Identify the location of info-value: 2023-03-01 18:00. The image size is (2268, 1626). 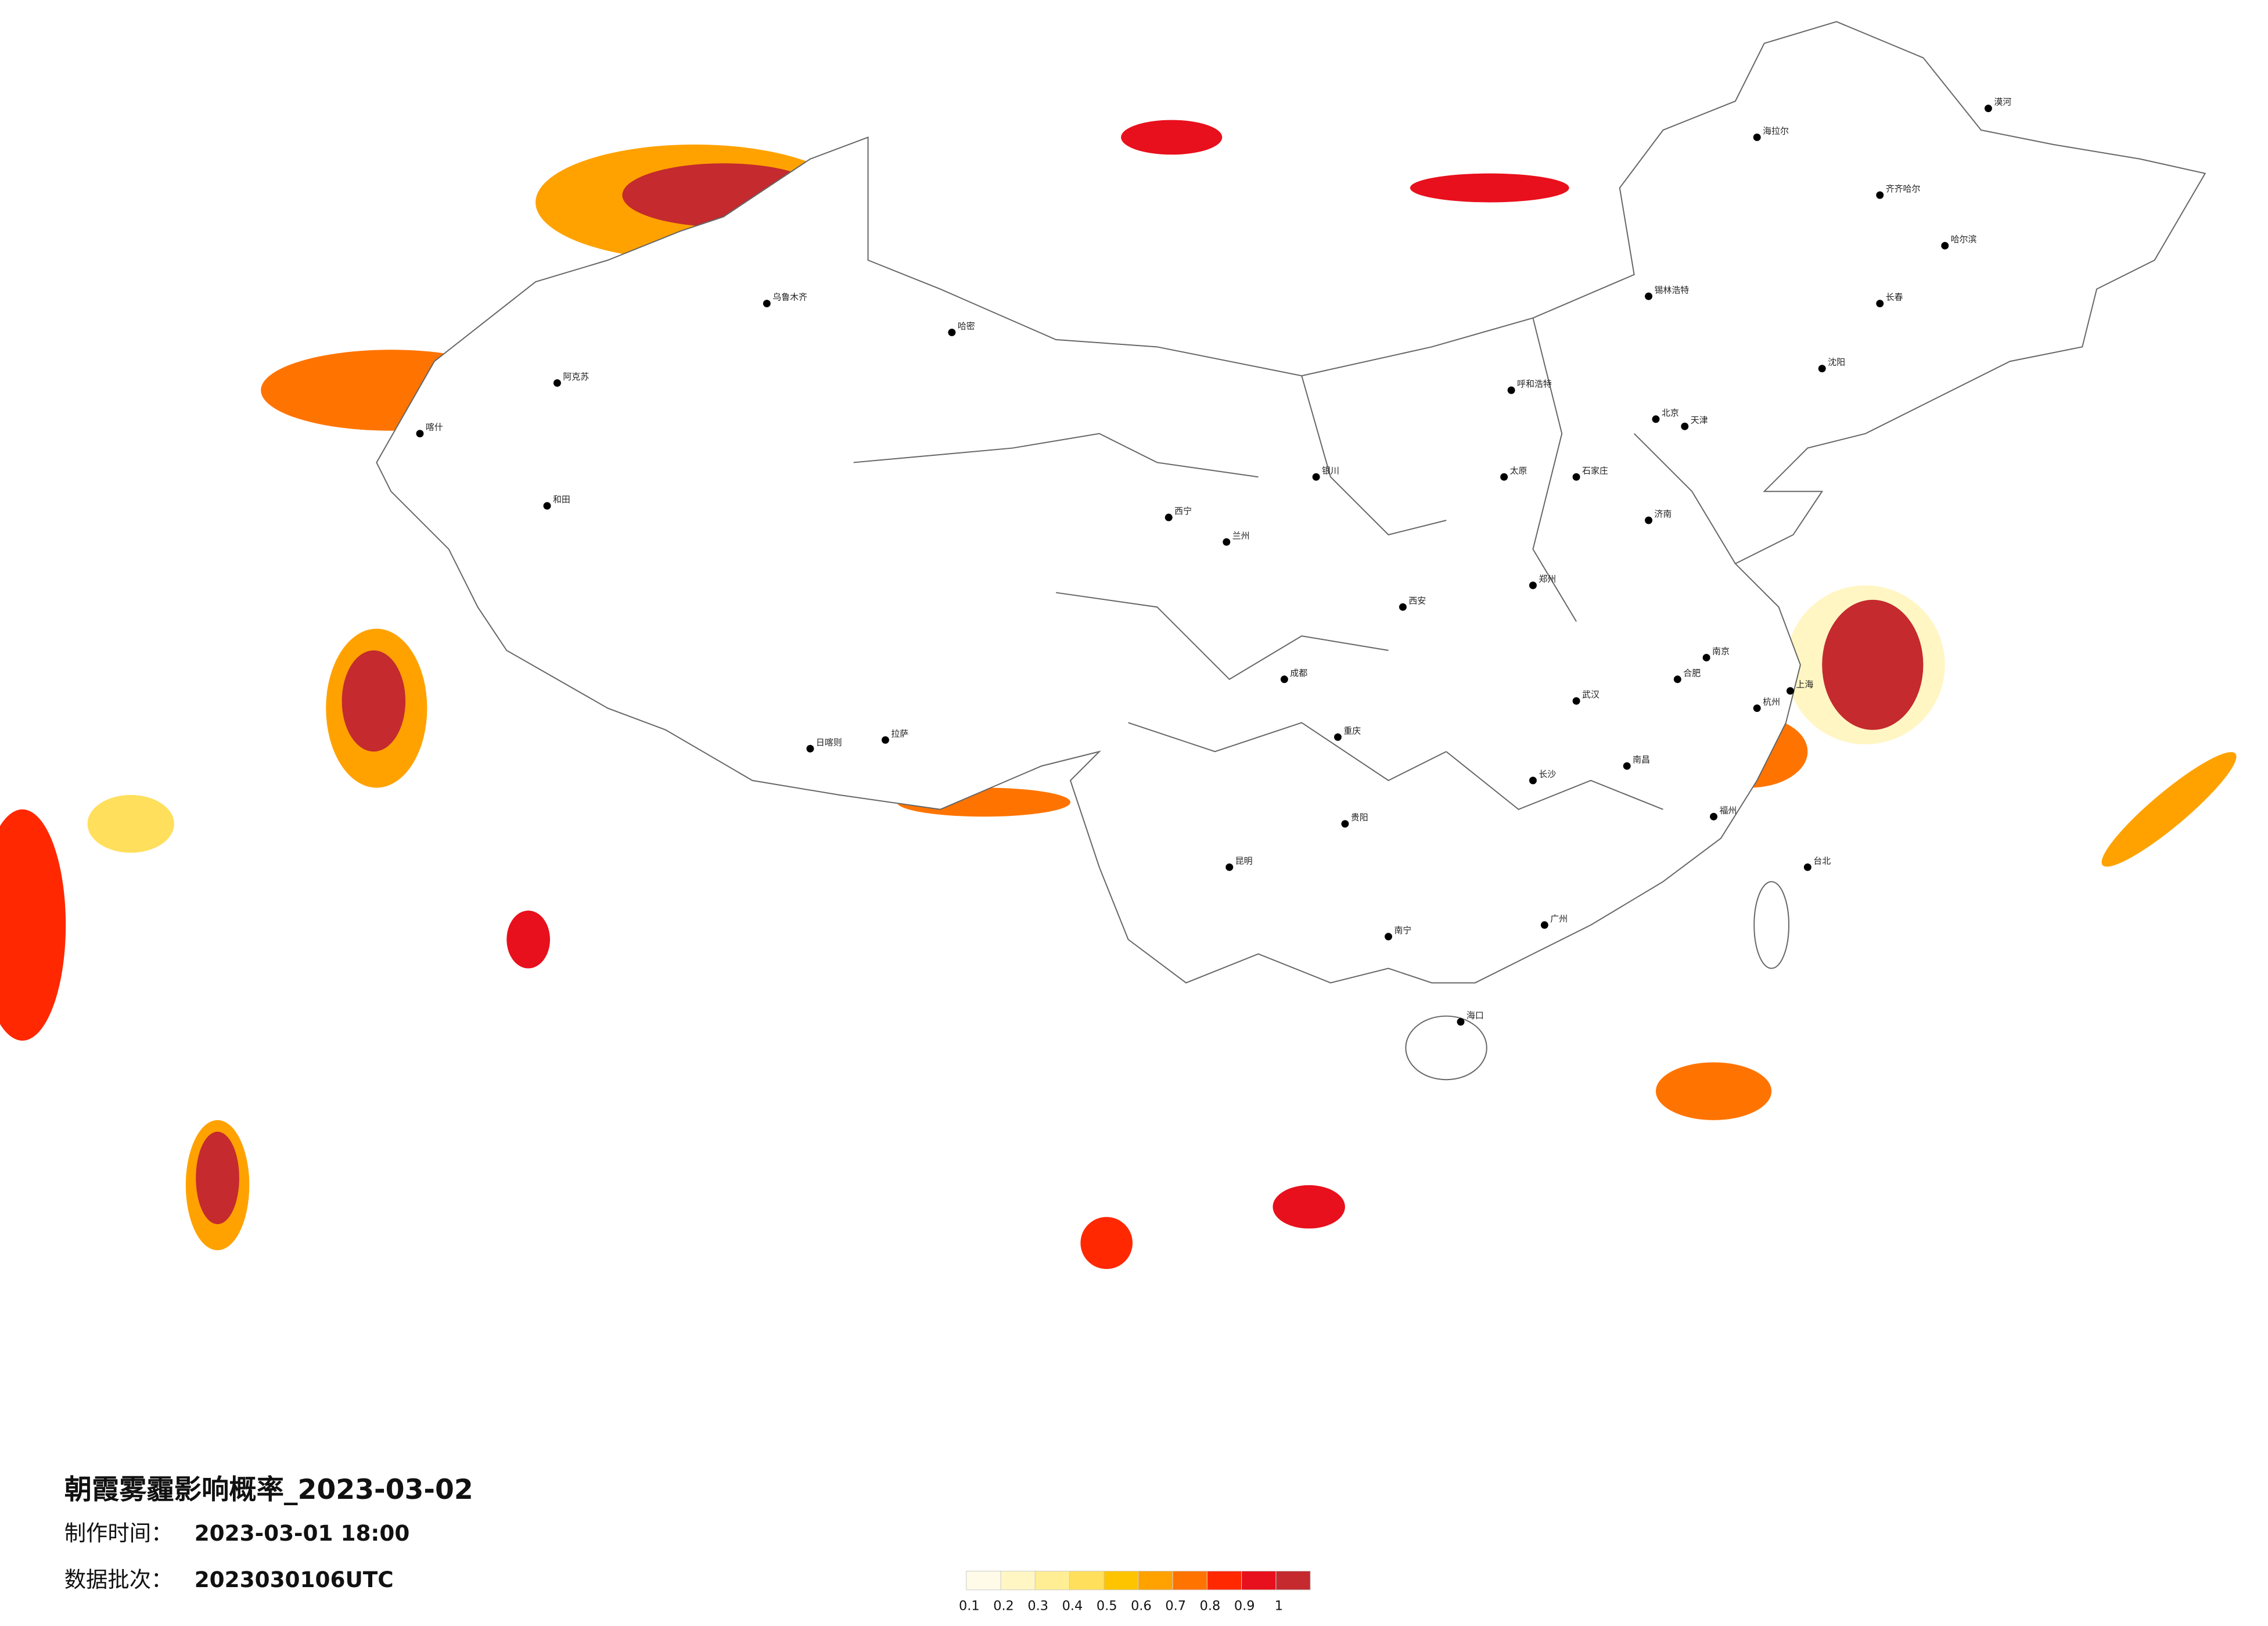
(302, 1533).